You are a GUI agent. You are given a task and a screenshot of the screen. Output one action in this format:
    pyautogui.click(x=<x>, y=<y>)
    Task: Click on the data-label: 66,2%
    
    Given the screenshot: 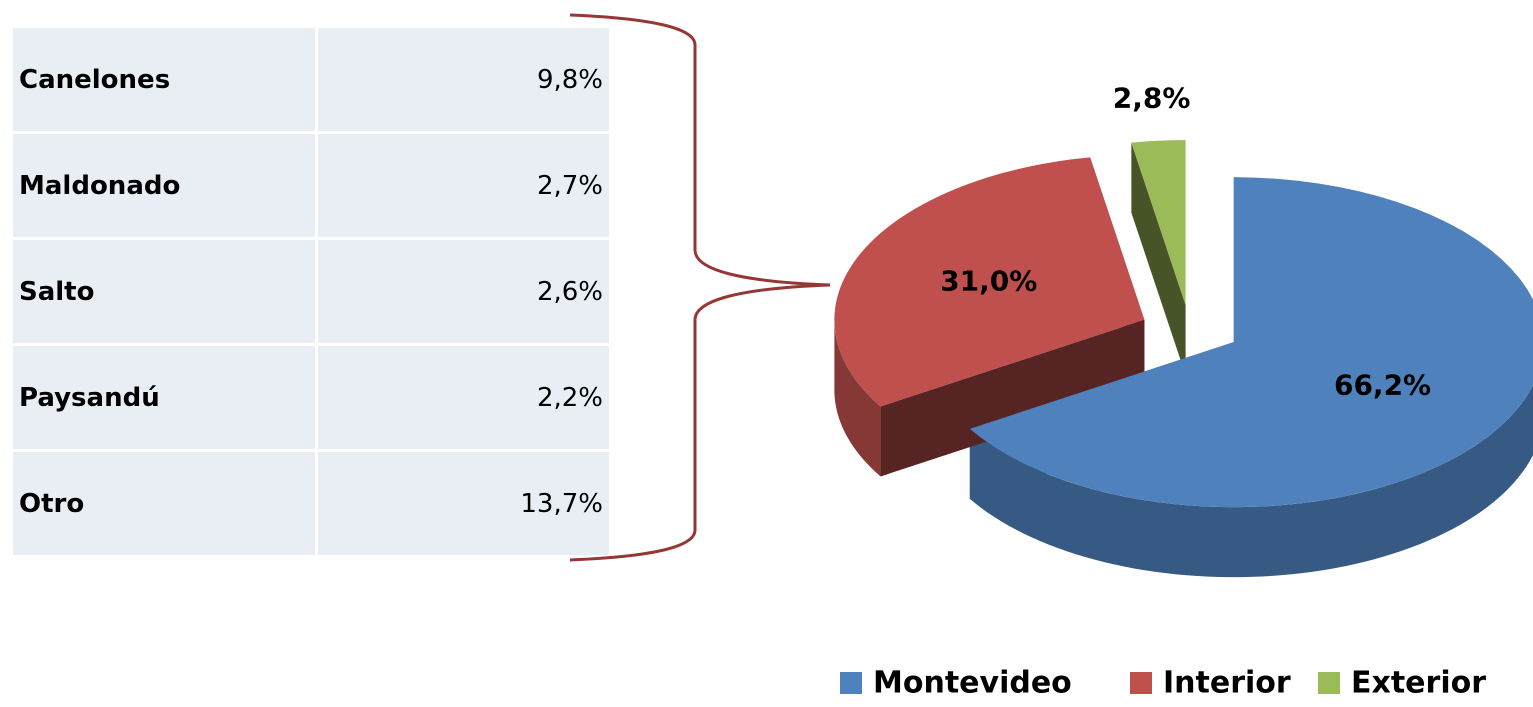 What is the action you would take?
    pyautogui.click(x=1382, y=384)
    